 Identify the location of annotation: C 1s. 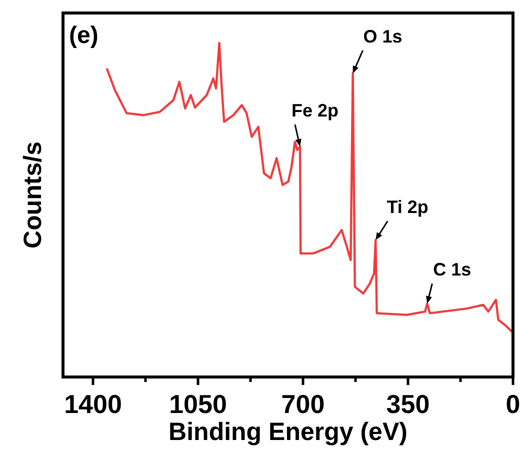
(452, 270).